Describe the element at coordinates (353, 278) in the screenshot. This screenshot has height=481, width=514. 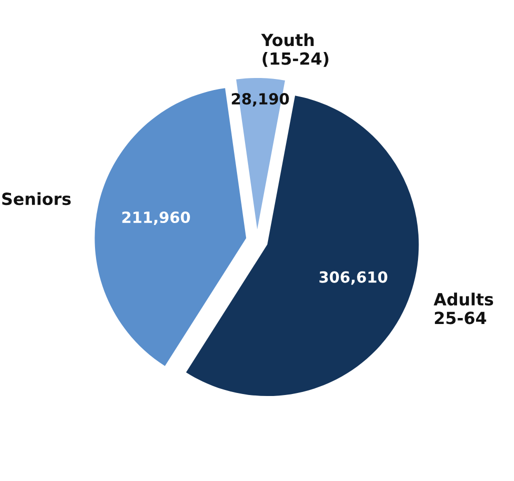
I see `data-label: 306,610` at that location.